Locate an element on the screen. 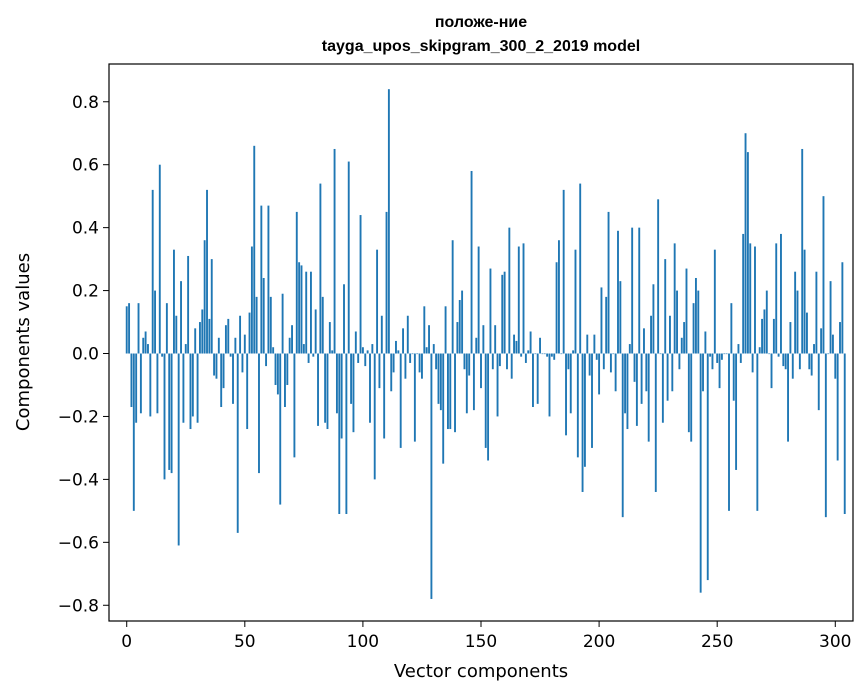 The width and height of the screenshot is (867, 696). x-tick-label: 150 is located at coordinates (481, 642).